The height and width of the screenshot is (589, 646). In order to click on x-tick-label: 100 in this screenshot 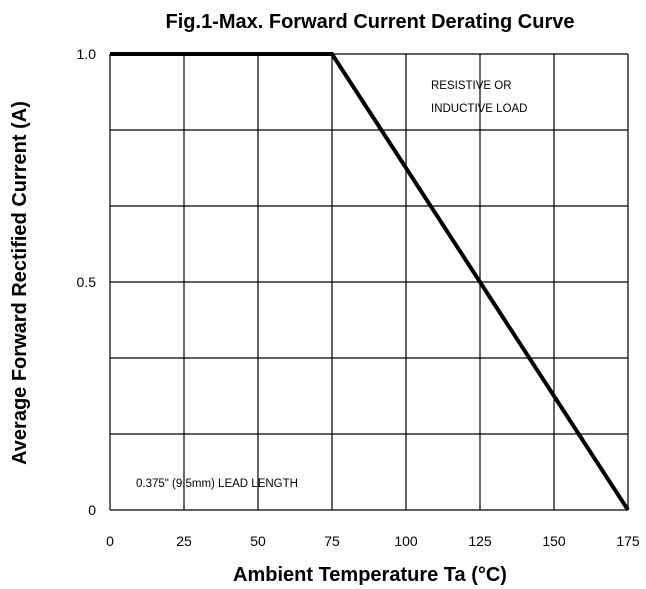, I will do `click(406, 541)`.